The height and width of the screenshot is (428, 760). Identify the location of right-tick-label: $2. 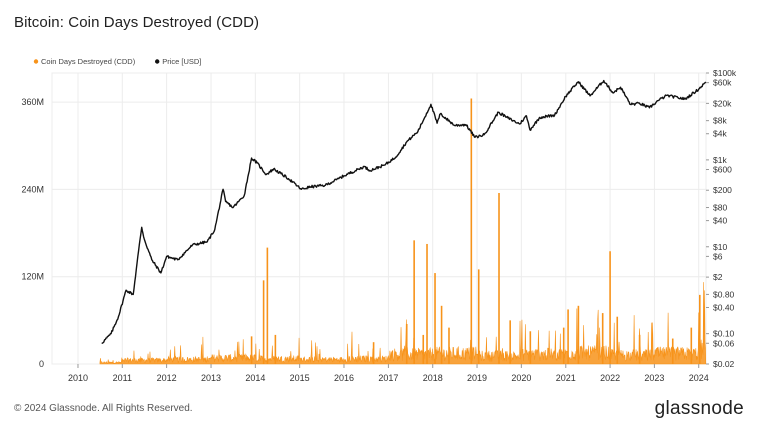
(718, 277).